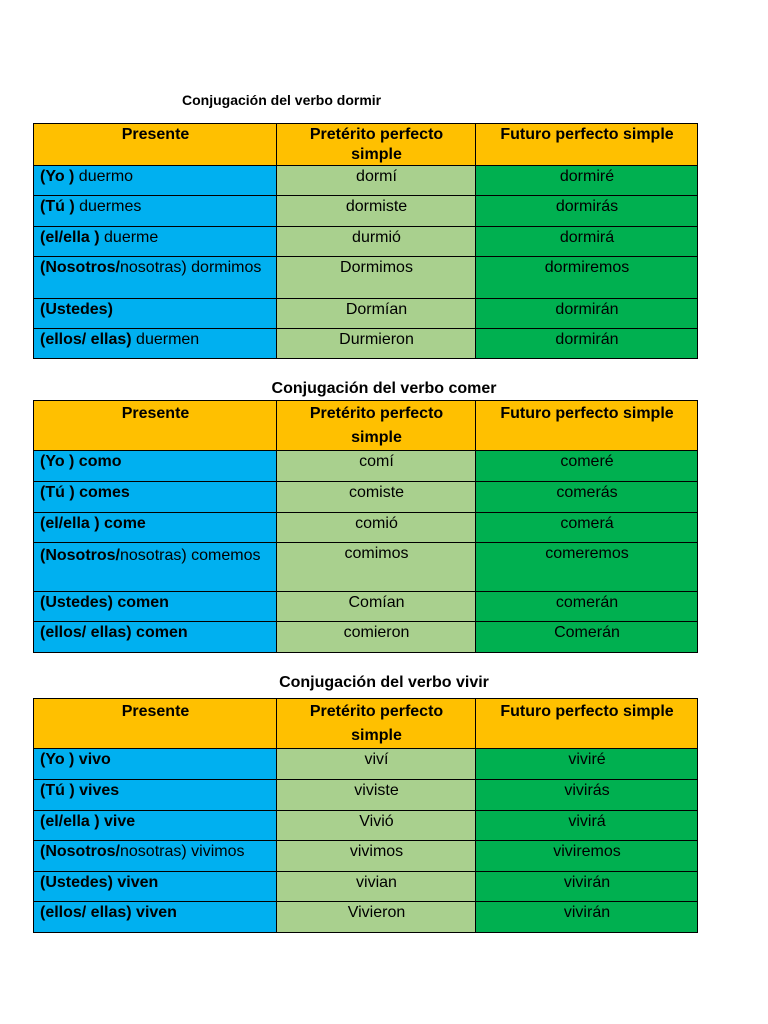 The height and width of the screenshot is (1024, 768). What do you see at coordinates (114, 632) in the screenshot?
I see `subject: (ellos/ ellas) comen` at bounding box center [114, 632].